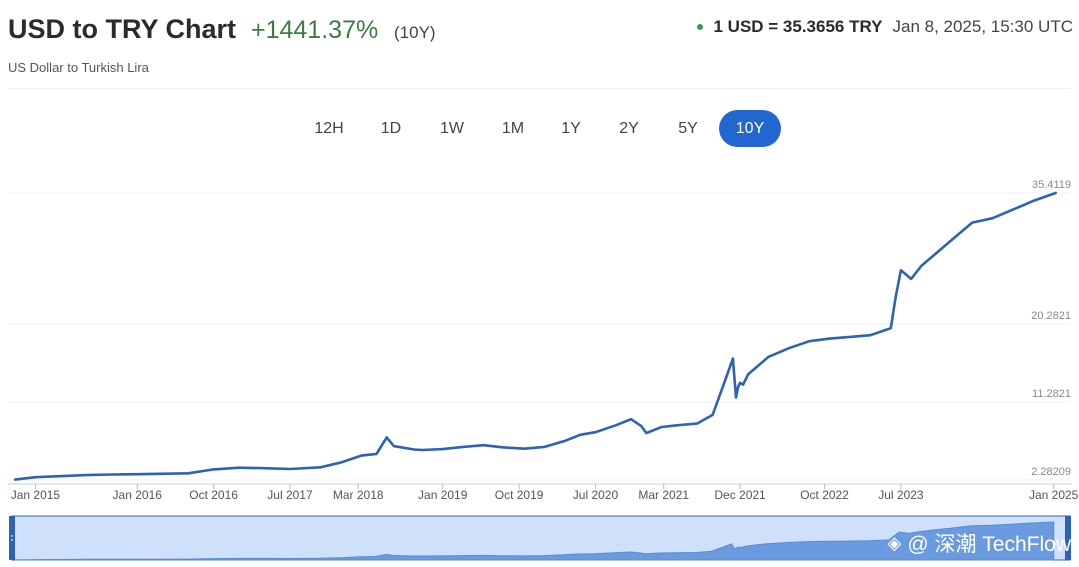  I want to click on x-tick-label: Jul 2020, so click(596, 495).